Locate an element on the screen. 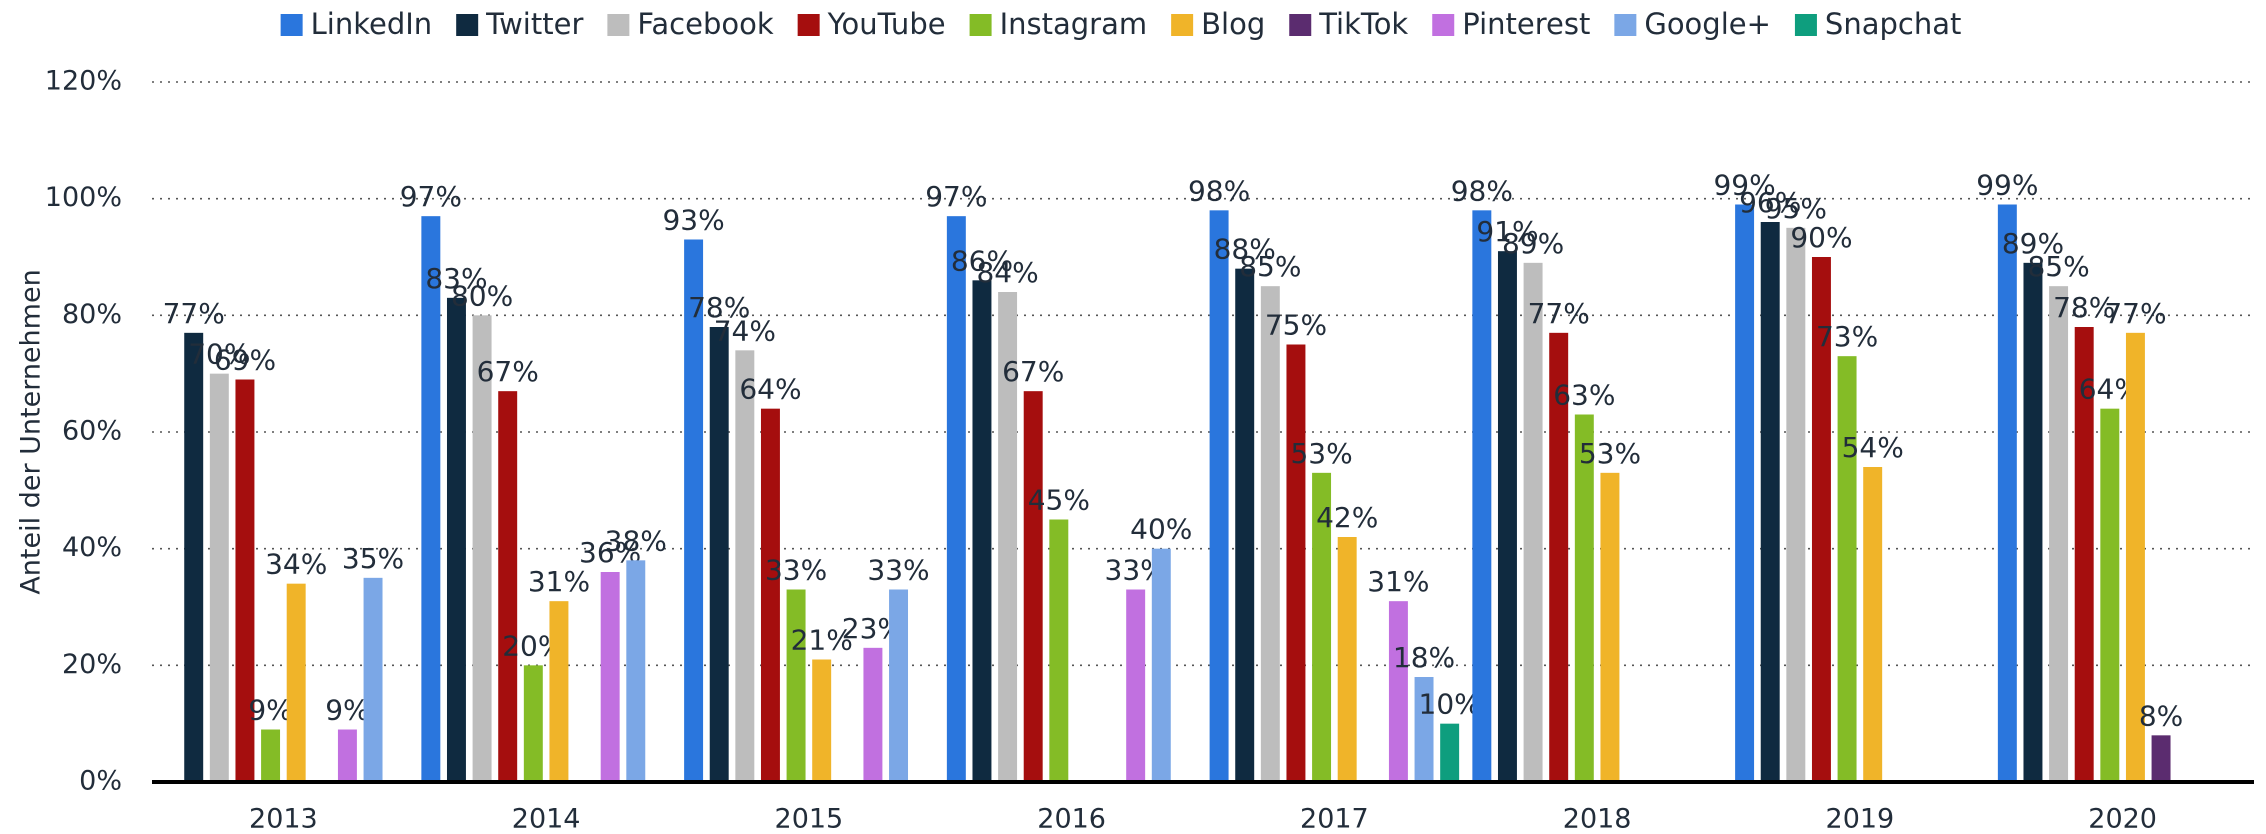 This screenshot has width=2266, height=834. data-label: 45% is located at coordinates (1059, 500).